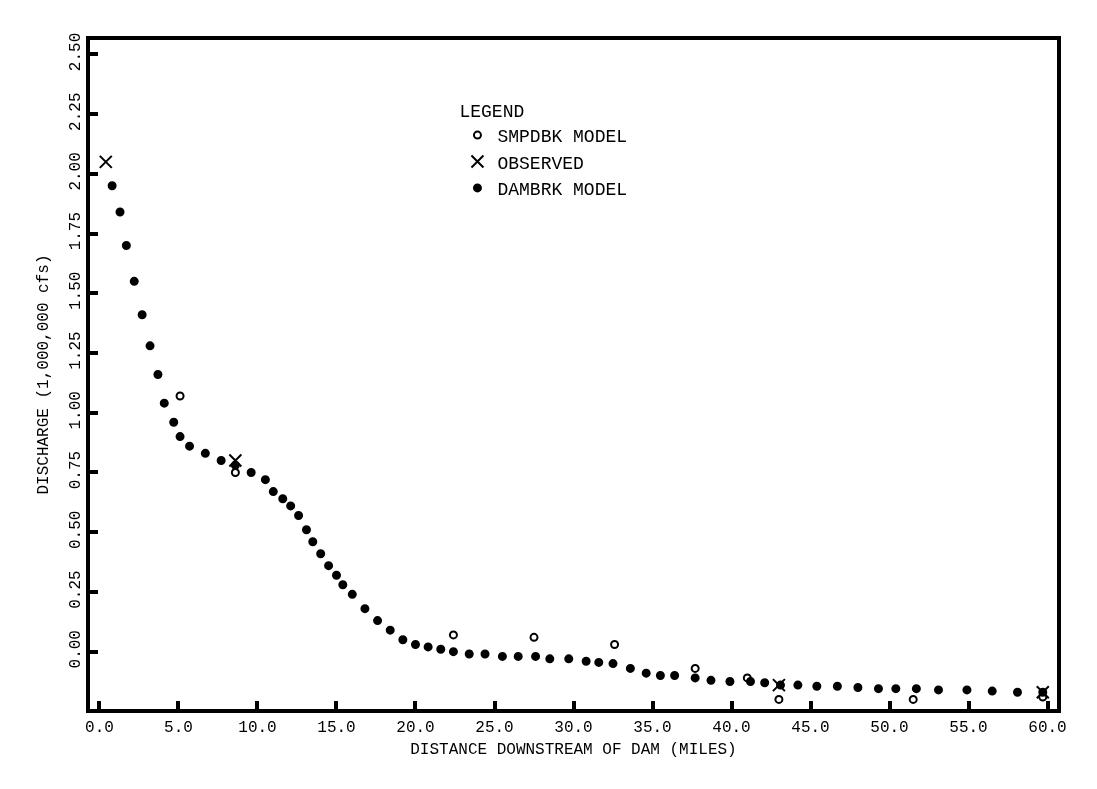 The height and width of the screenshot is (789, 1097). What do you see at coordinates (415, 728) in the screenshot?
I see `x-tick-label: 20.0` at bounding box center [415, 728].